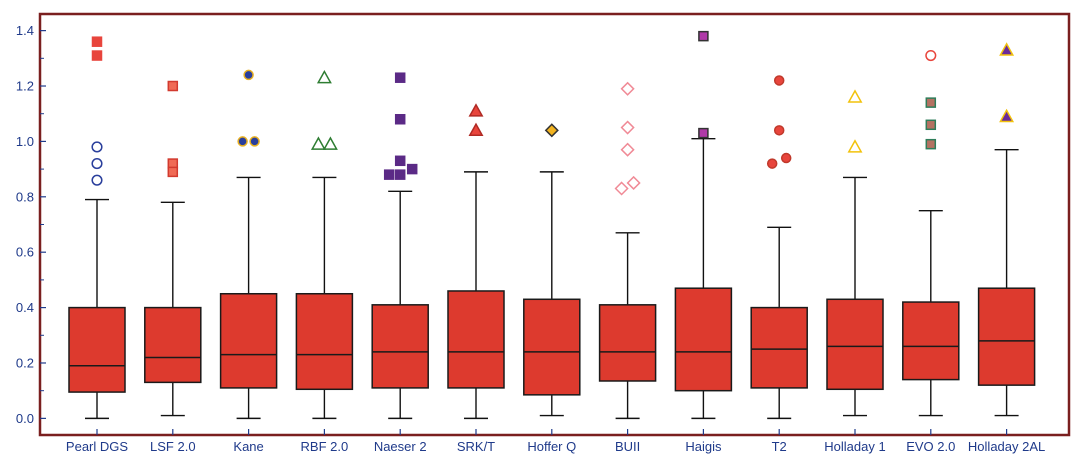 This screenshot has height=468, width=1080. What do you see at coordinates (31, 224) in the screenshot?
I see `y-axis: 0.0 0.2 0.4 0.6 0.8 1.0 1.2 1.4` at bounding box center [31, 224].